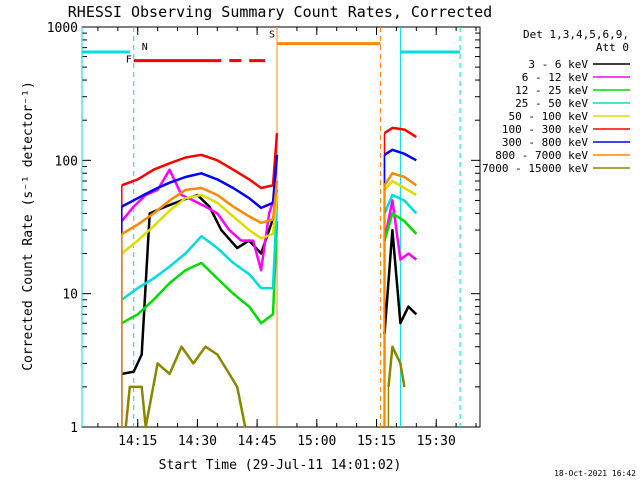 Image resolution: width=640 pixels, height=480 pixels. I want to click on x-tick-label: 14:30, so click(197, 441).